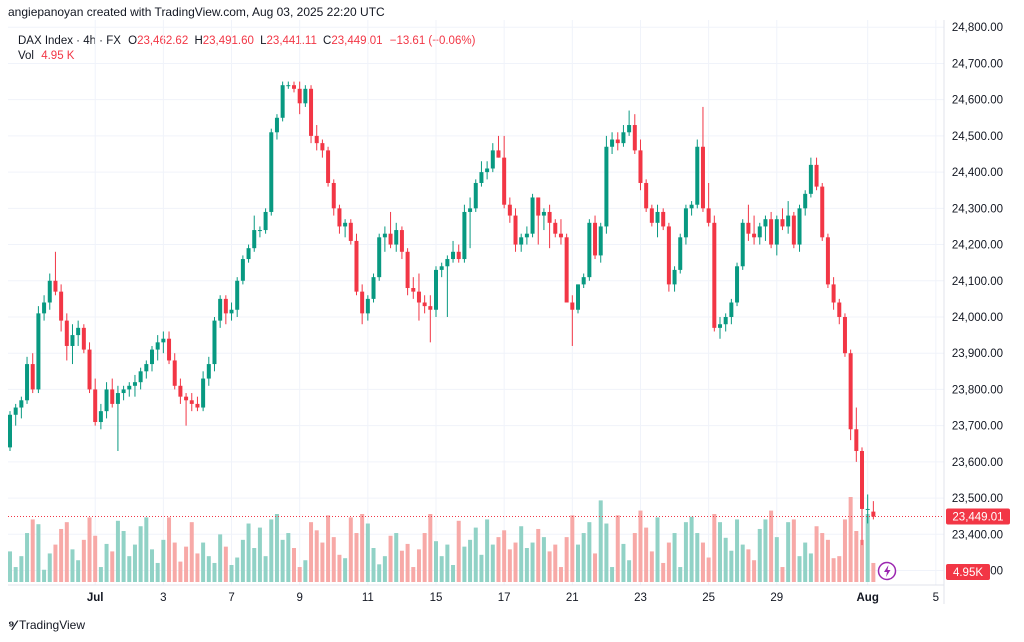 The image size is (1024, 642). What do you see at coordinates (513, 598) in the screenshot?
I see `time-axis: Jul 3 7 9 11 15 17 21 23 25 29 Aug 5` at bounding box center [513, 598].